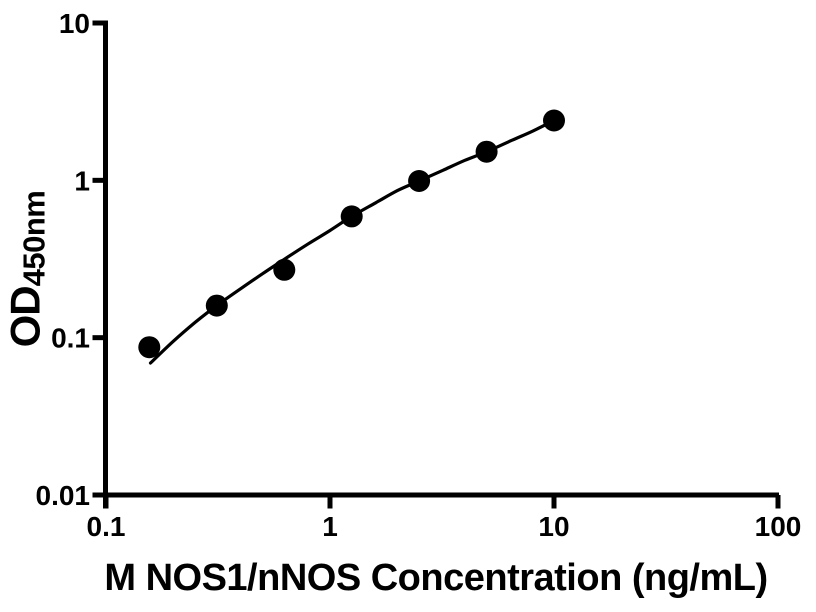  I want to click on y-tick-label: 0.01, so click(63, 495).